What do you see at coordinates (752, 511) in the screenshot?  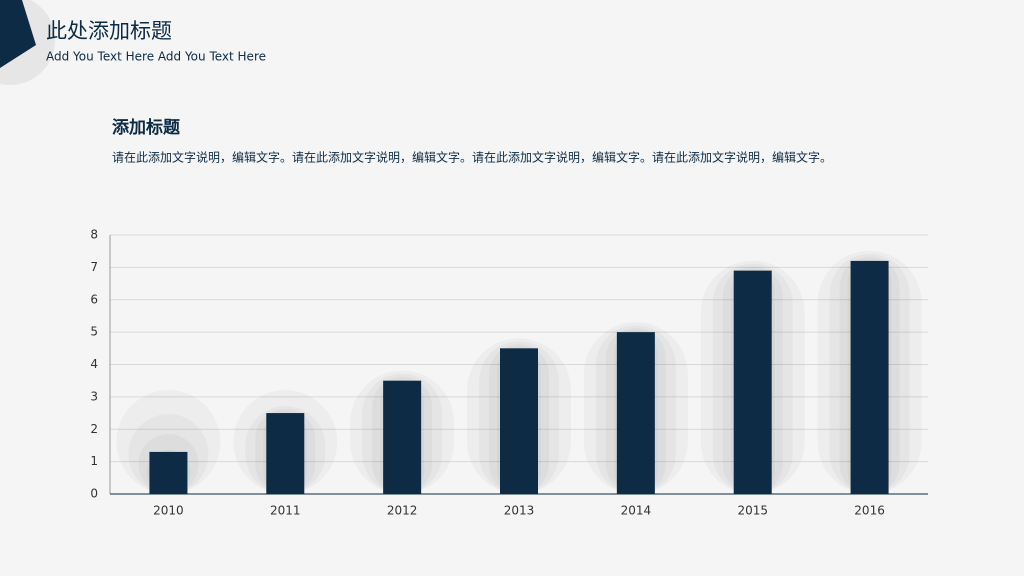 I see `x-tick-label: 2015` at bounding box center [752, 511].